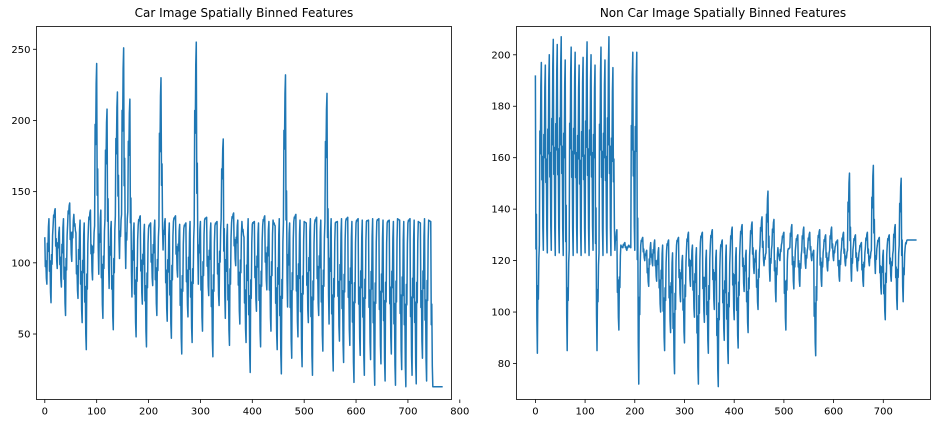  Describe the element at coordinates (723, 13) in the screenshot. I see `chart-title: Non Car Image Spatially Binned Features` at that location.